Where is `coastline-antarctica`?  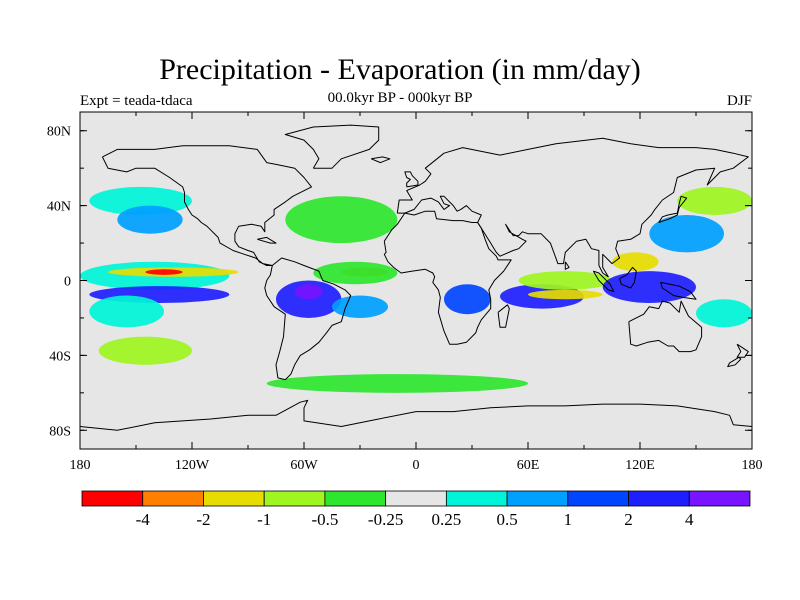 coastline-antarctica is located at coordinates (416, 415).